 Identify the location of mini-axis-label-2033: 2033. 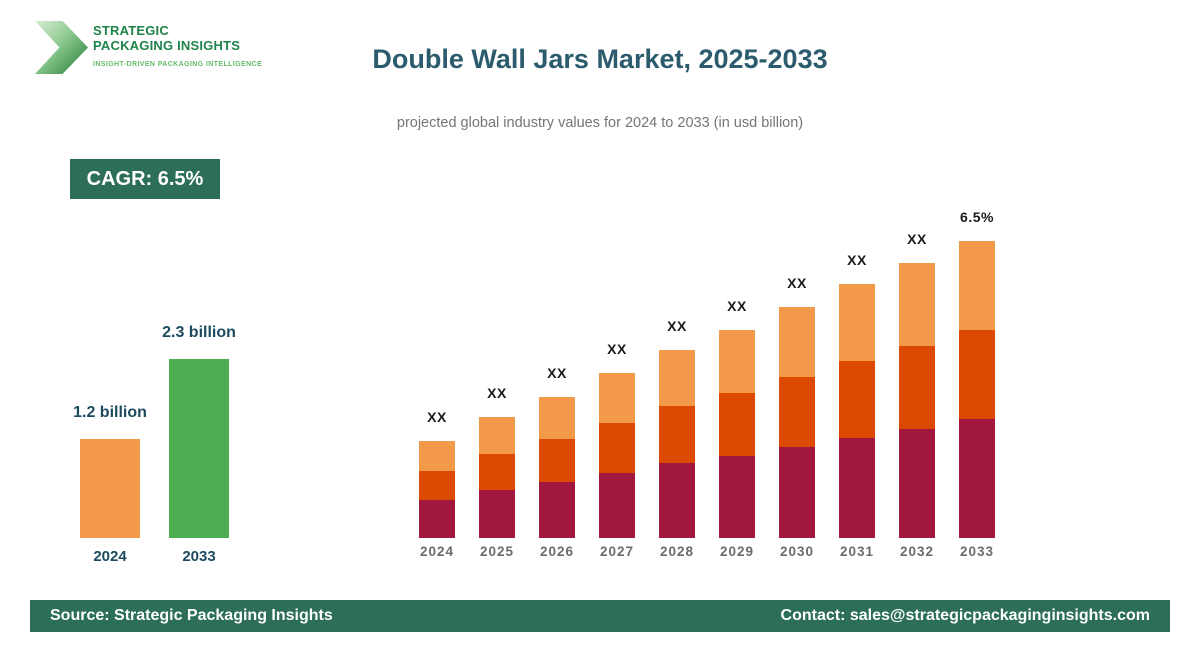
(199, 556).